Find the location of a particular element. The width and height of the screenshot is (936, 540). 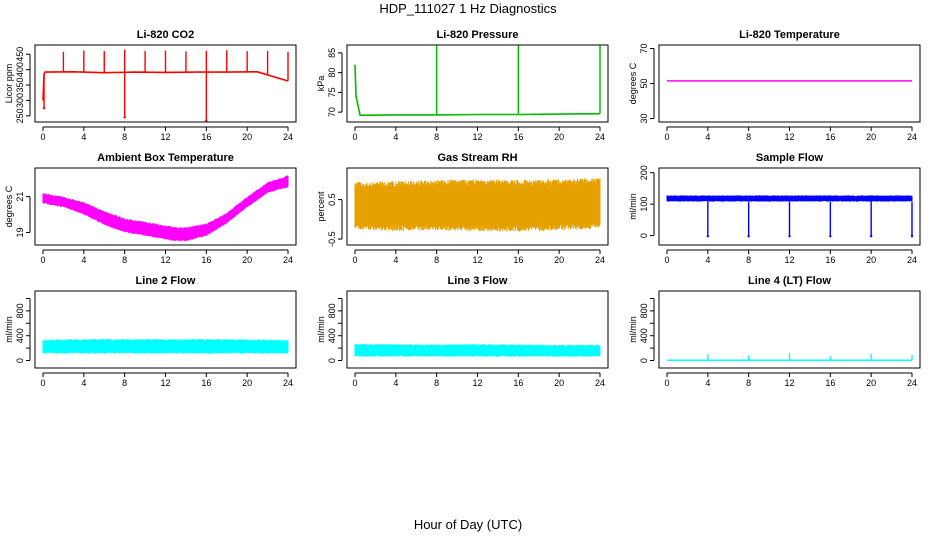

y-axis: -0.5 0.5 is located at coordinates (335, 220).